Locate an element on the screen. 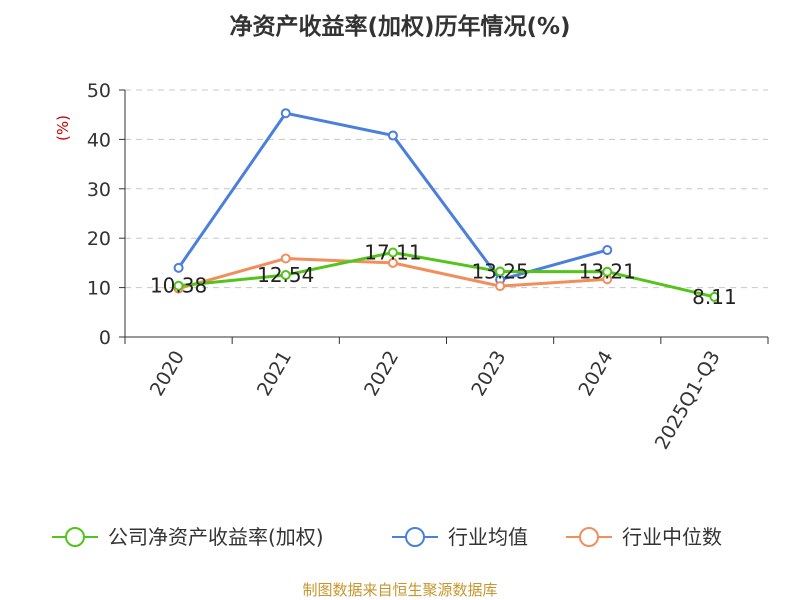  chart-title: 净资产收益率(加权)历年情况(%) is located at coordinates (399, 26).